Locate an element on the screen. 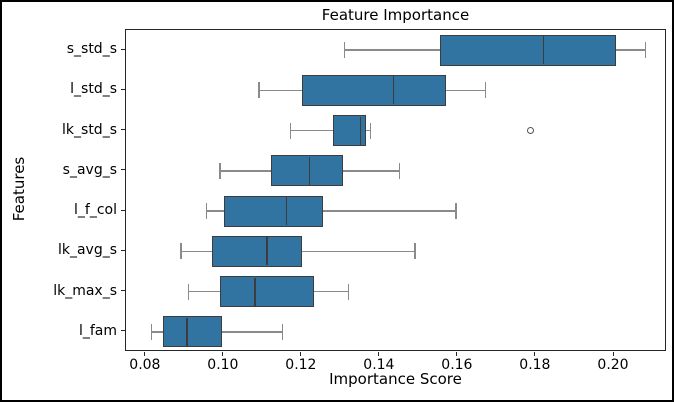 The height and width of the screenshot is (402, 674). y-tick-label: lk_max_s is located at coordinates (85, 290).